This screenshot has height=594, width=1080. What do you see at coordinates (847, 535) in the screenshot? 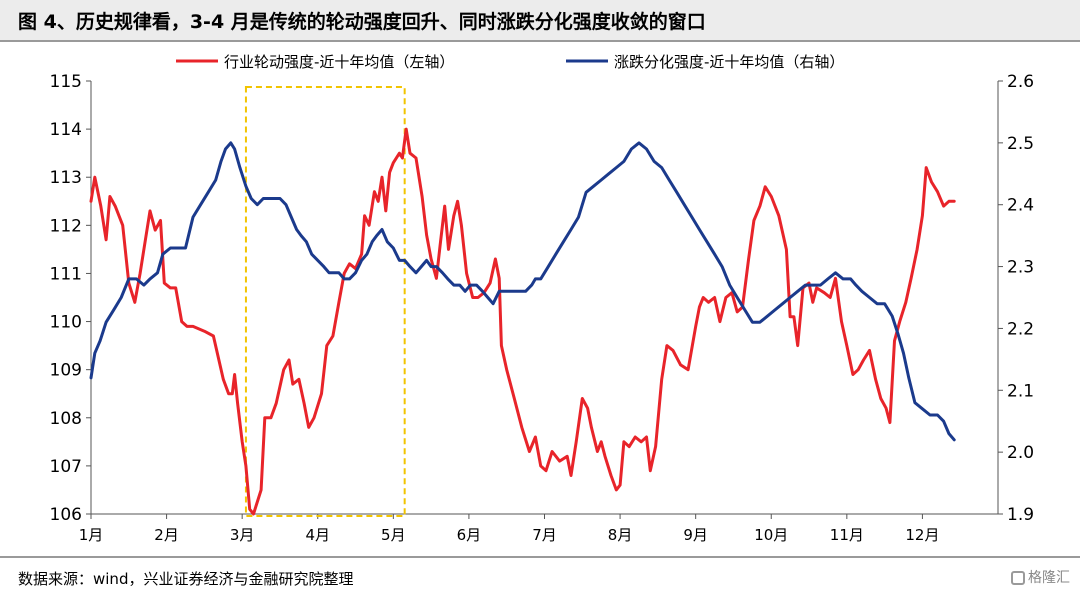
I see `x-tick-label: 11月` at bounding box center [847, 535].